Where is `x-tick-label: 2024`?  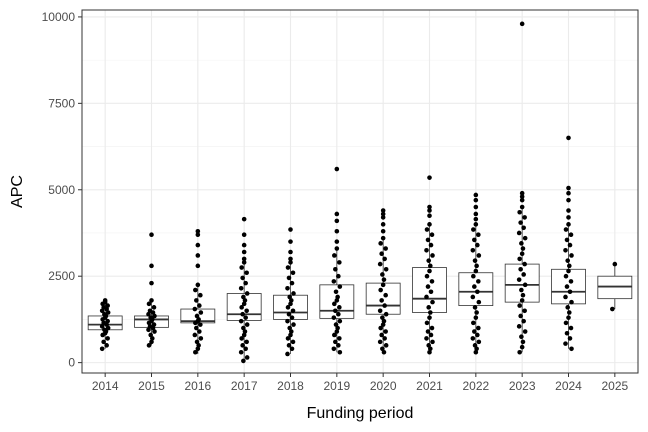
x-tick-label: 2024 is located at coordinates (568, 386).